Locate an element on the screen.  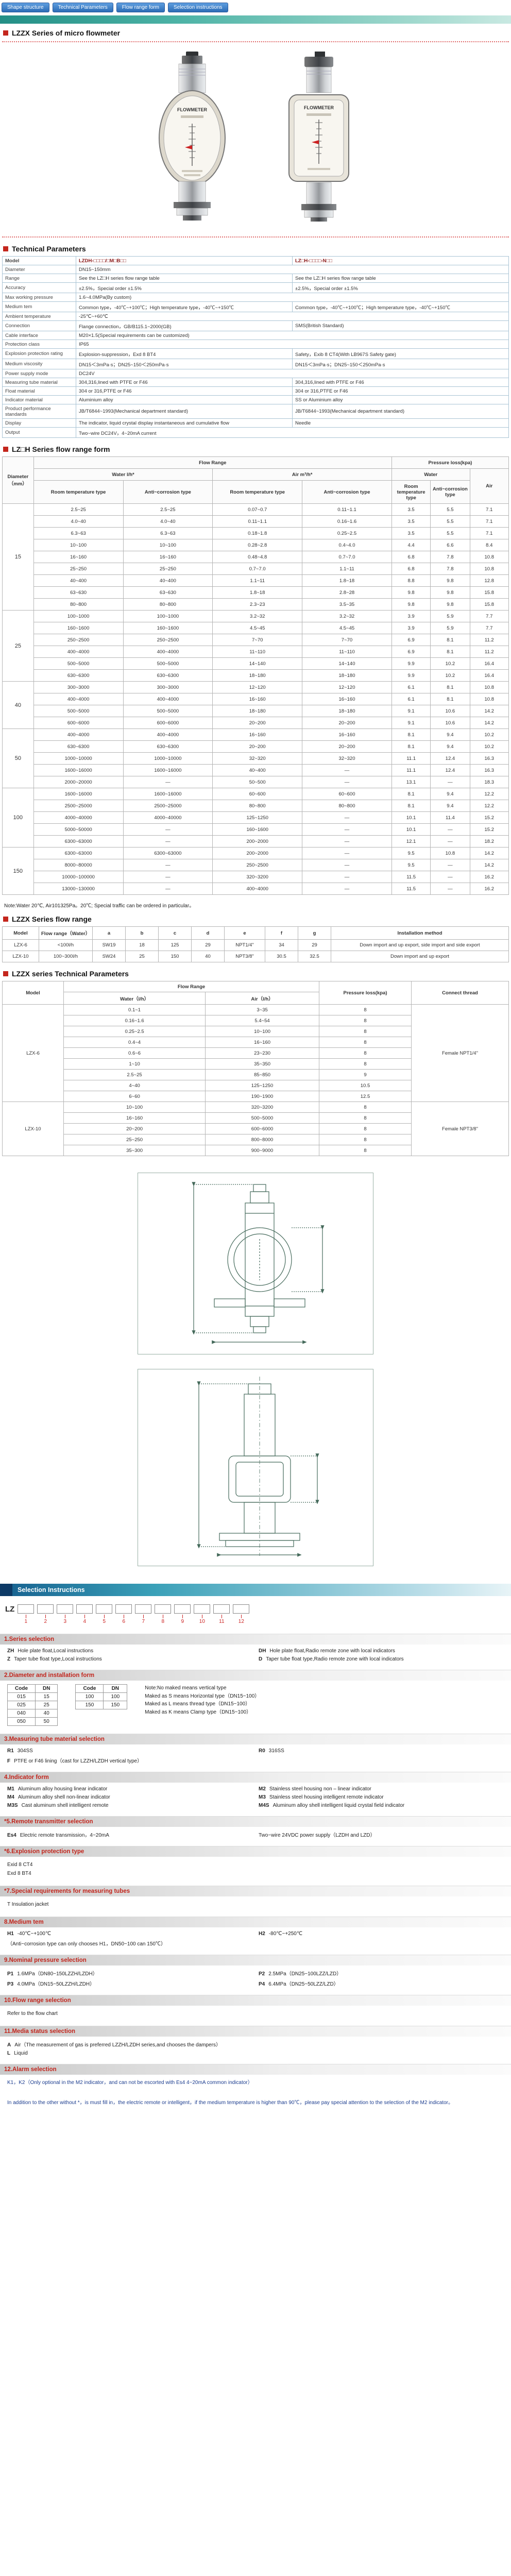
tab-selection-instructions: Selection instructions is located at coordinates (198, 8).